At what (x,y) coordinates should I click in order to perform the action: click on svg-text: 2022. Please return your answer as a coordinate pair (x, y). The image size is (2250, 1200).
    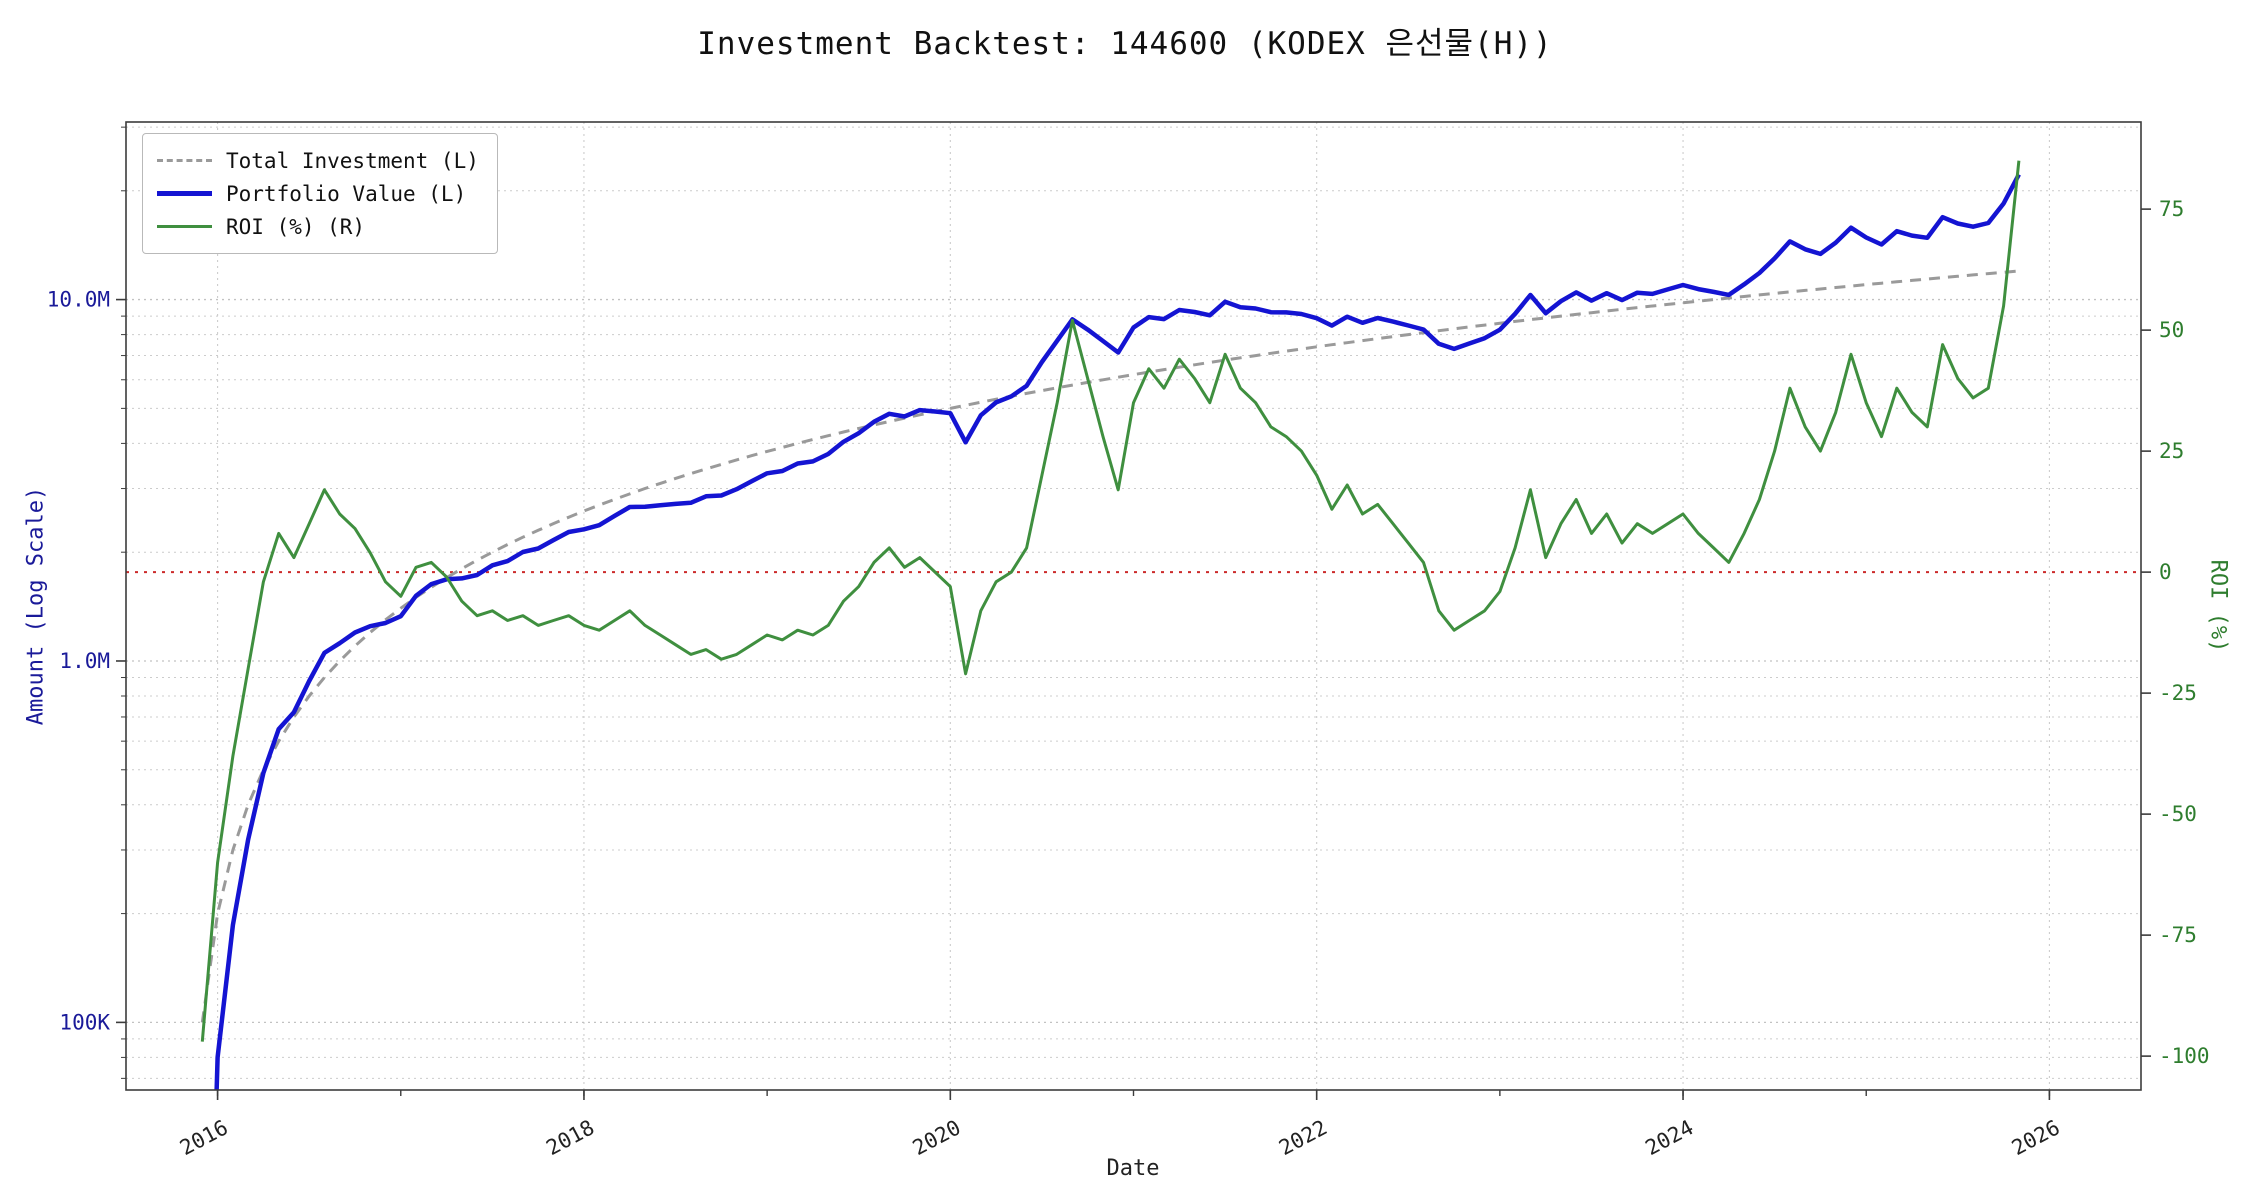
    Looking at the image, I should click on (1303, 1137).